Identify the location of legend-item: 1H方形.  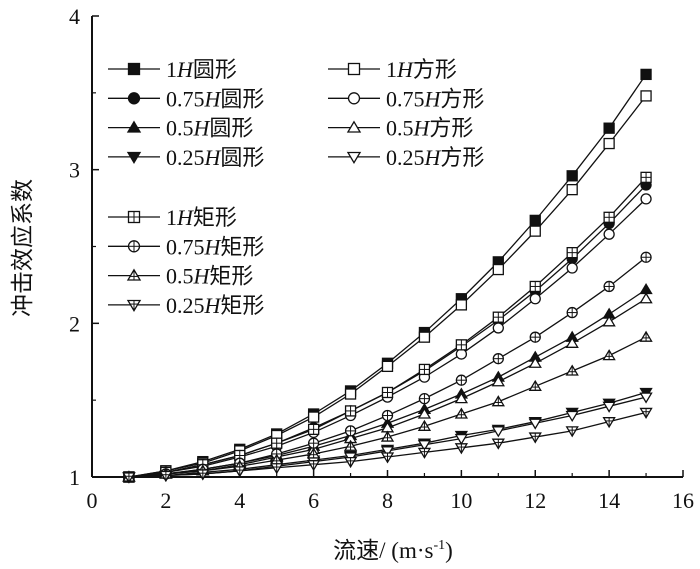
(392, 69).